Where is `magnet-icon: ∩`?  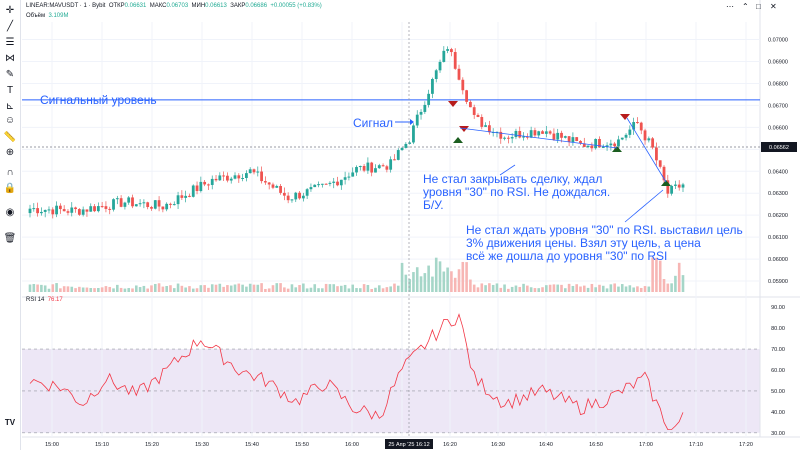
magnet-icon: ∩ is located at coordinates (10, 172).